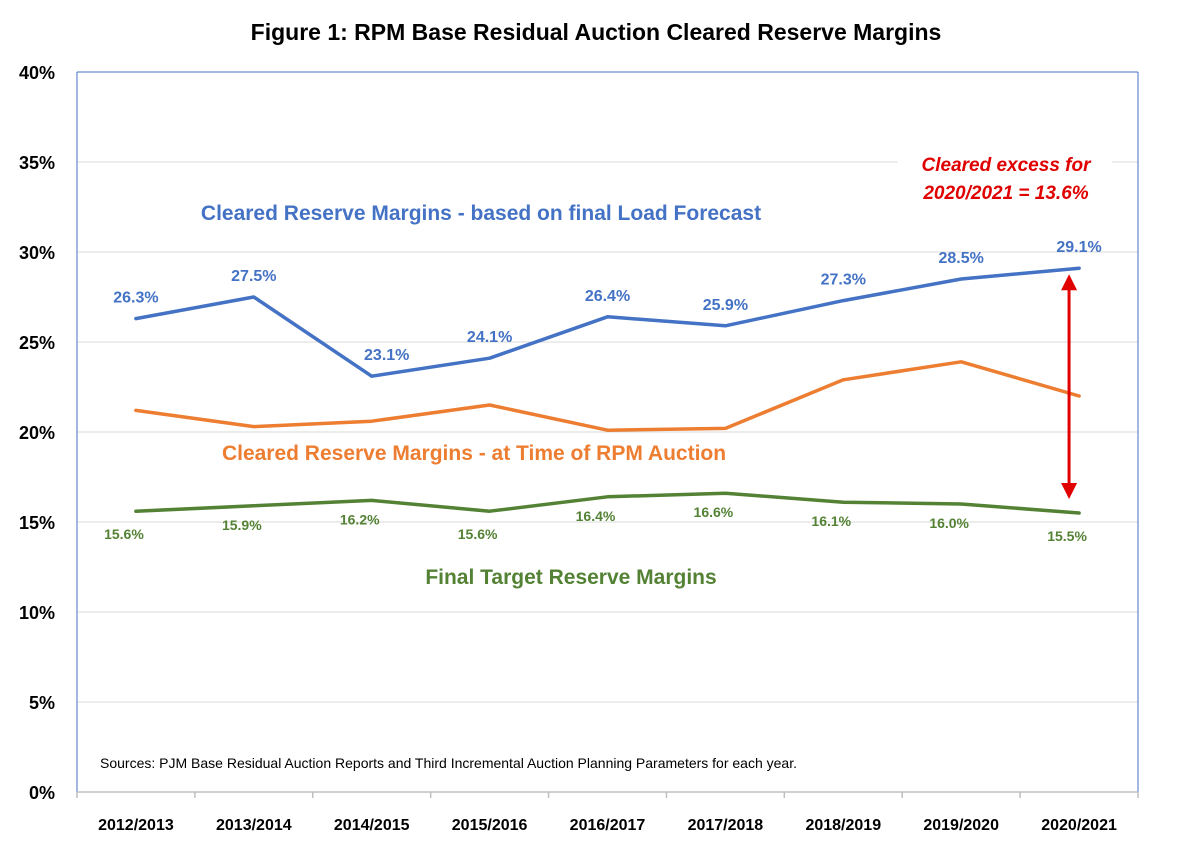 This screenshot has width=1177, height=852. What do you see at coordinates (725, 305) in the screenshot?
I see `data-label-cleared-final: 25.9%` at bounding box center [725, 305].